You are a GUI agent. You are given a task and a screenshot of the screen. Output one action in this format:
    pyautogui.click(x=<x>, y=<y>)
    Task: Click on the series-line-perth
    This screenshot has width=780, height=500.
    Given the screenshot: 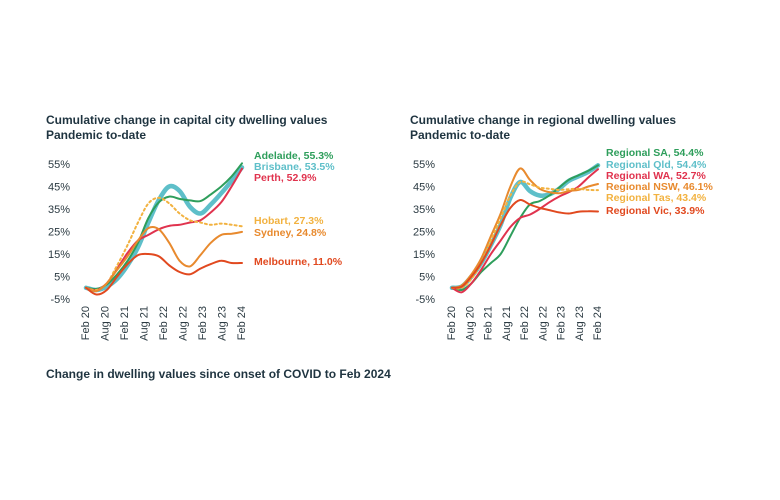 What is the action you would take?
    pyautogui.click(x=164, y=229)
    